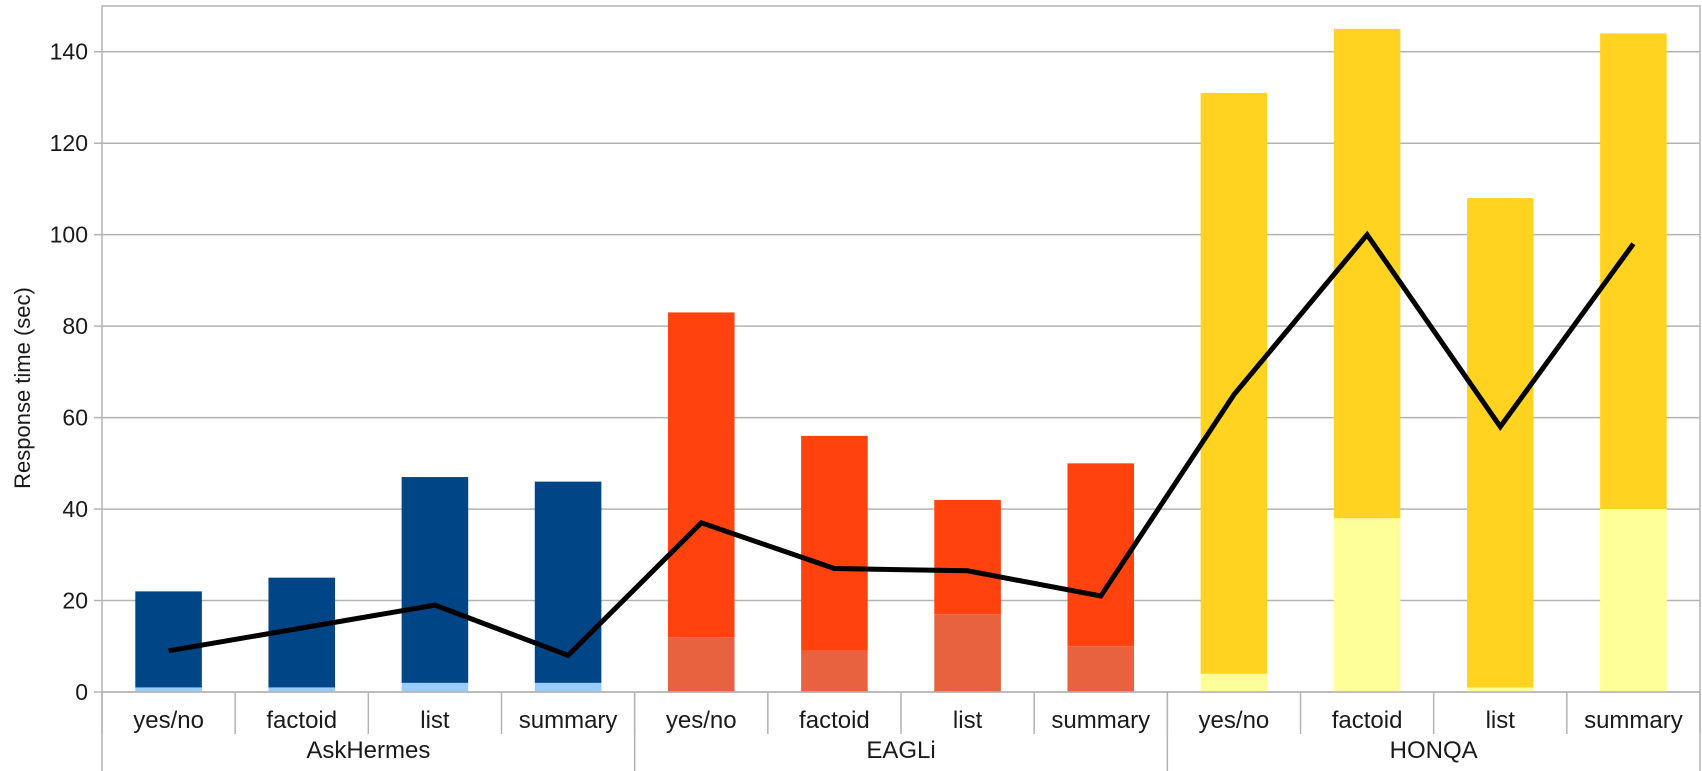 The height and width of the screenshot is (771, 1702). I want to click on y-tick-label: 60, so click(75, 418).